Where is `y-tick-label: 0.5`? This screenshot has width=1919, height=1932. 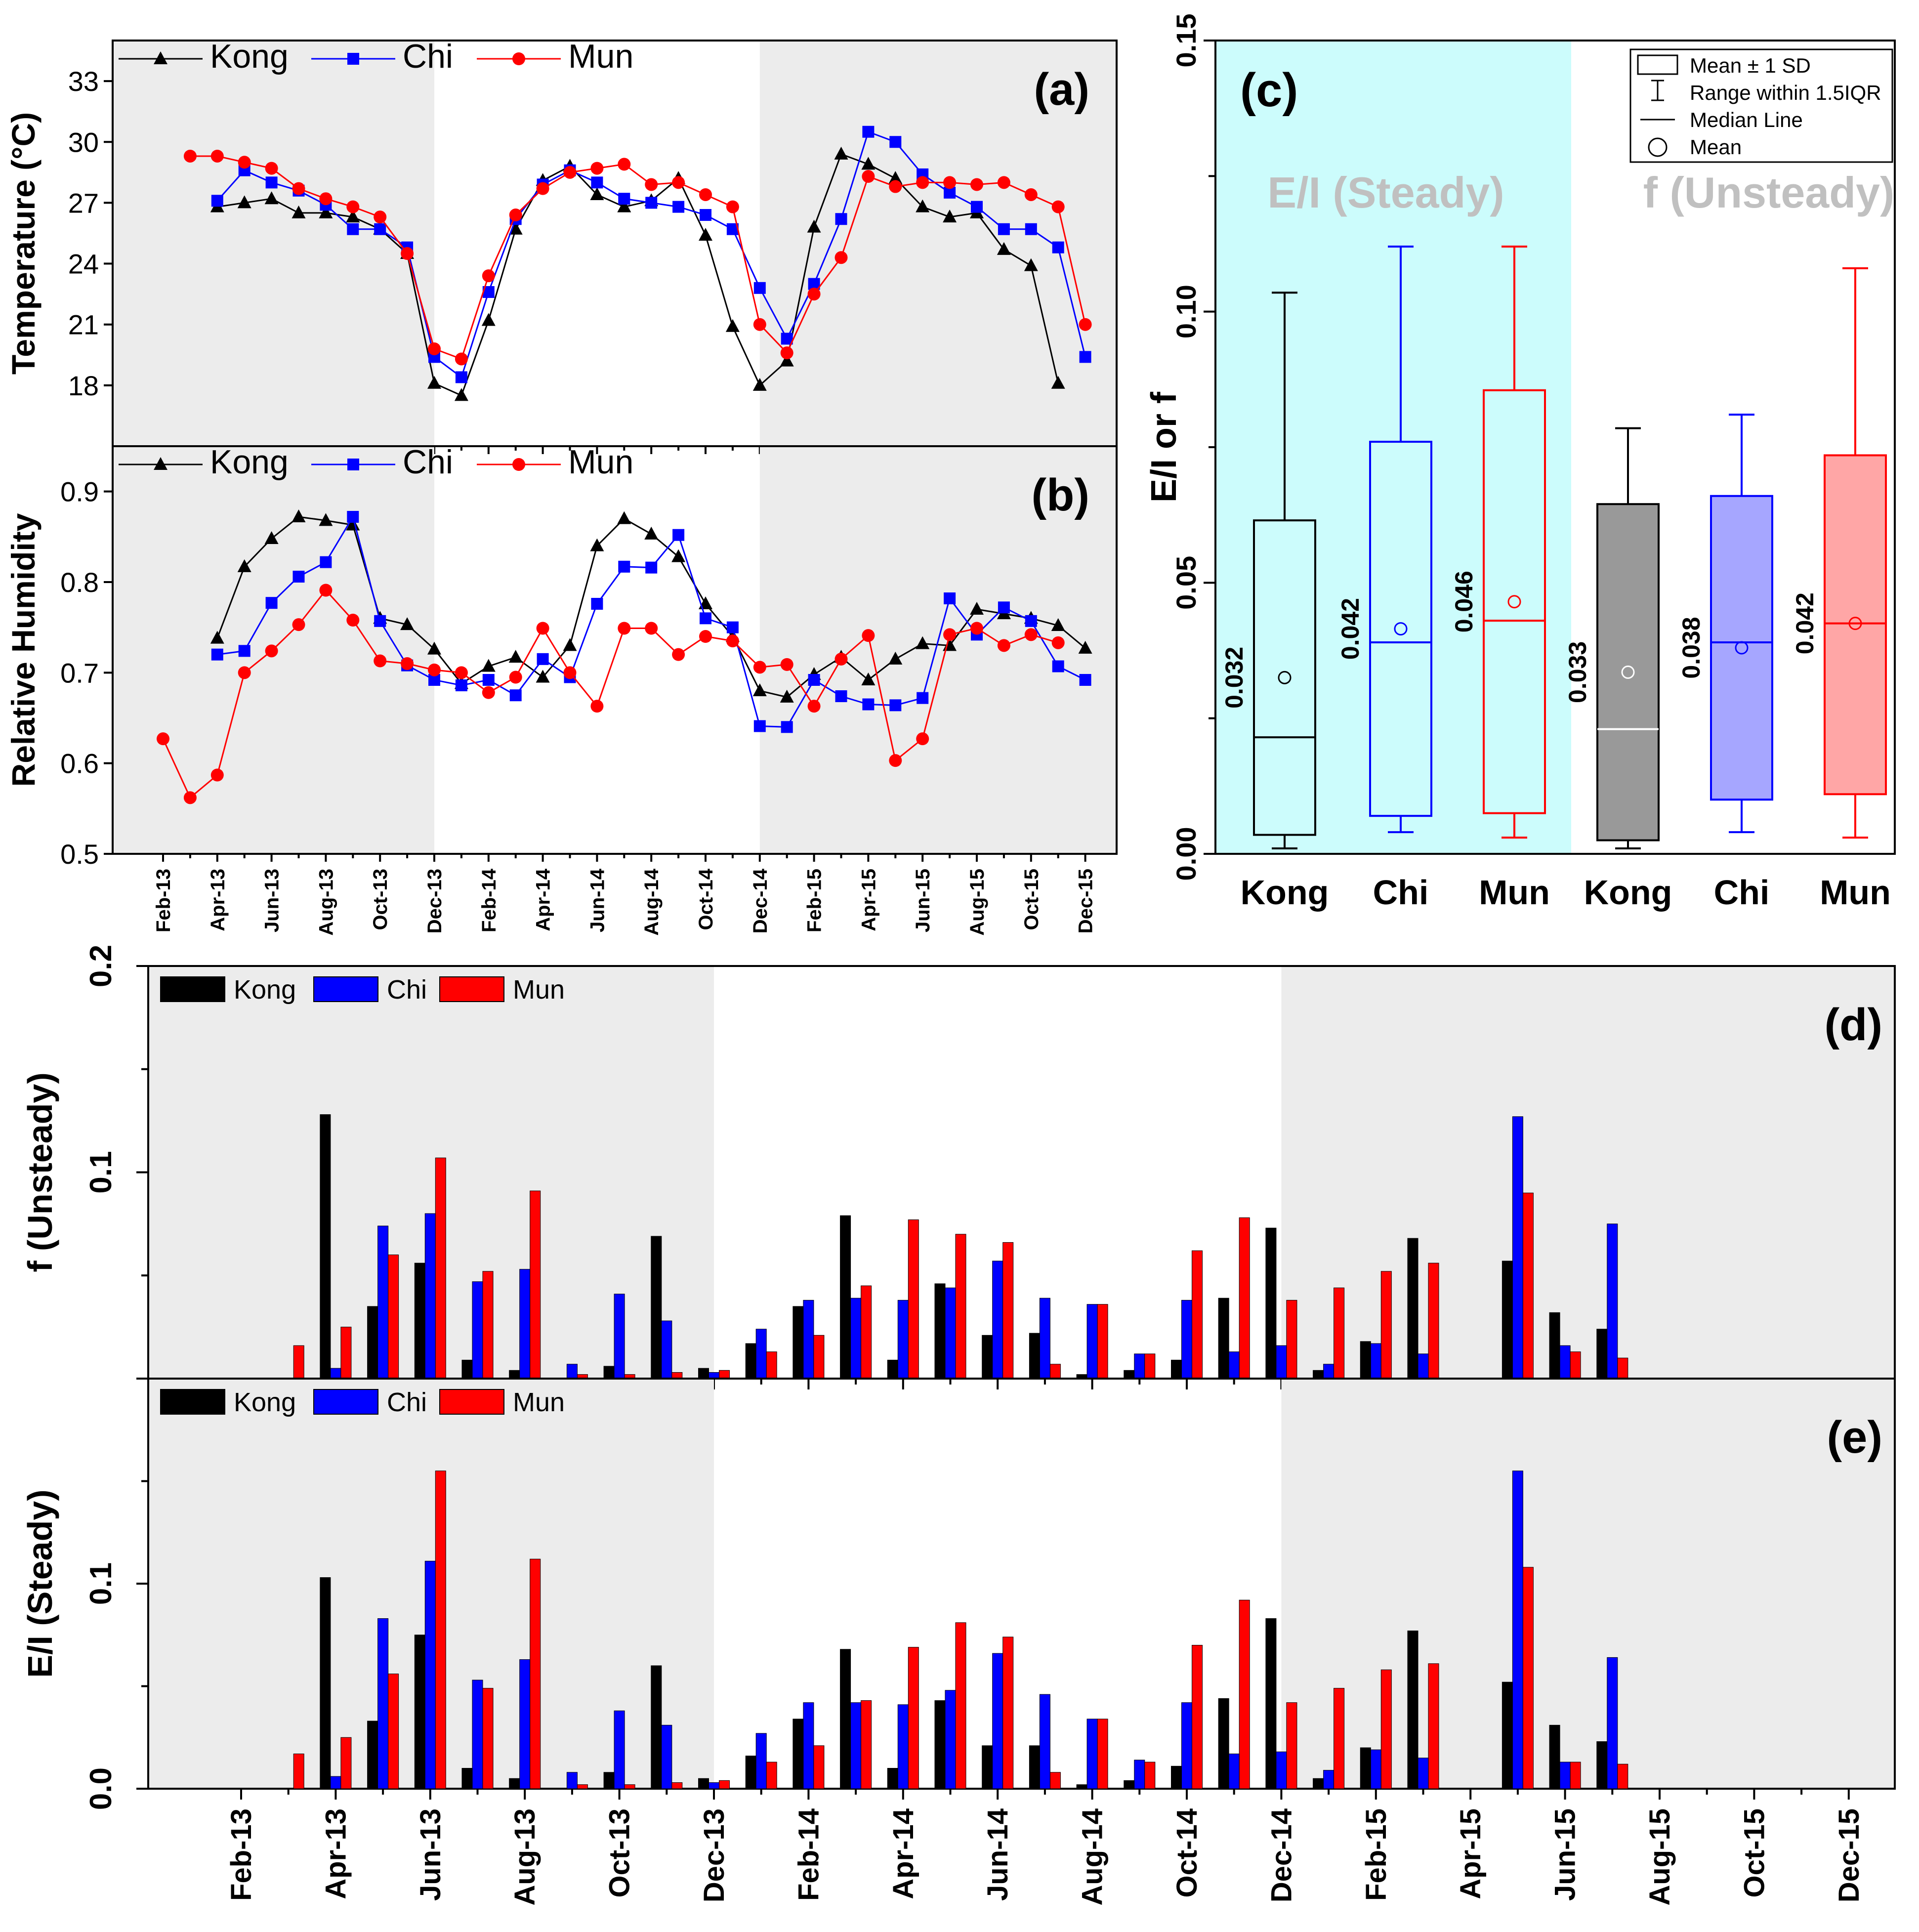 y-tick-label: 0.5 is located at coordinates (79, 854).